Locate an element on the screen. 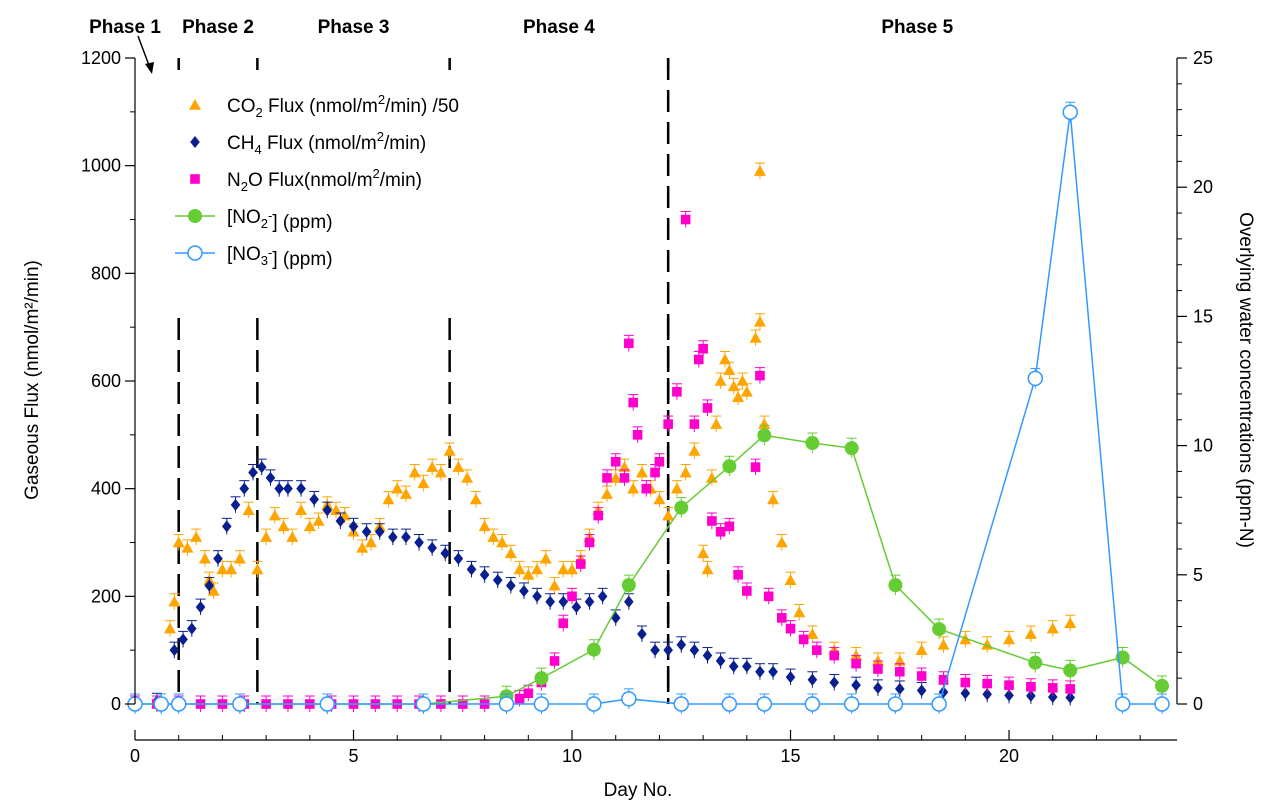  y-tick-label: 1200 is located at coordinates (101, 58).